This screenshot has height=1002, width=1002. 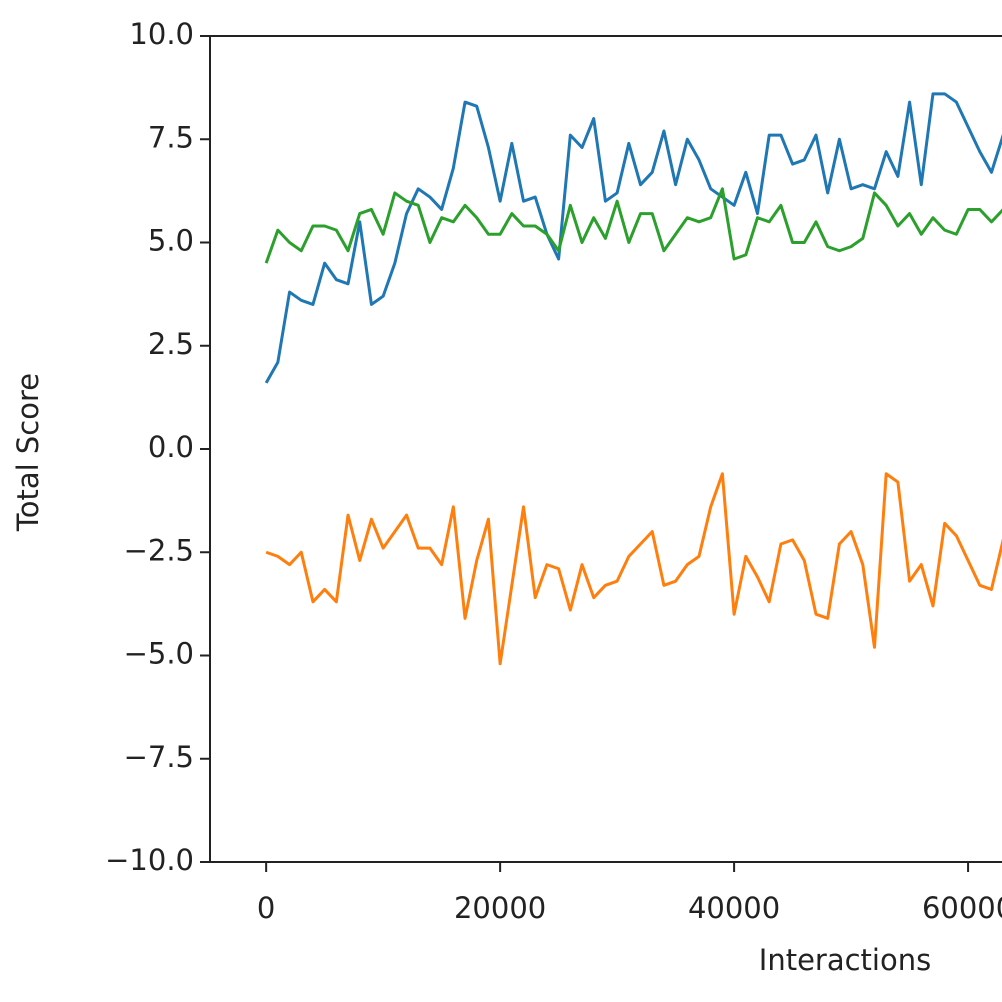 What do you see at coordinates (962, 908) in the screenshot?
I see `x-tick-label: 60000` at bounding box center [962, 908].